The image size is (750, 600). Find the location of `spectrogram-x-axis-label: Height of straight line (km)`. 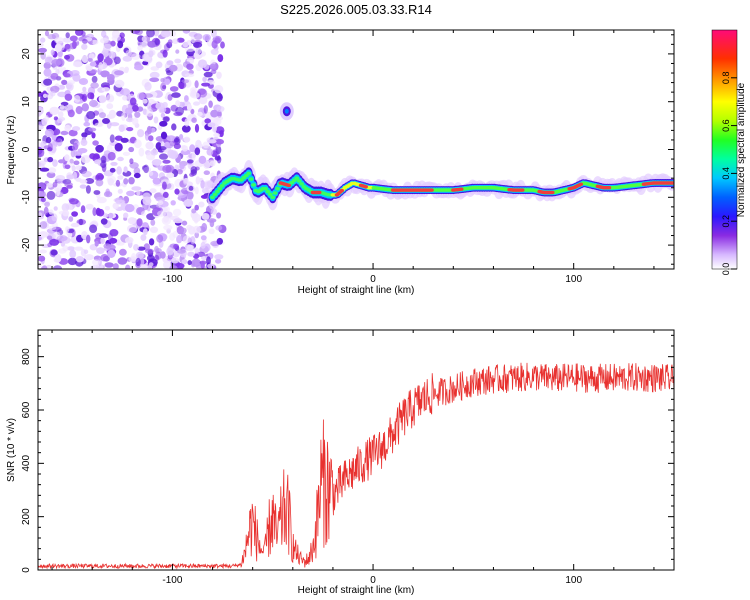

spectrogram-x-axis-label: Height of straight line (km) is located at coordinates (356, 290).